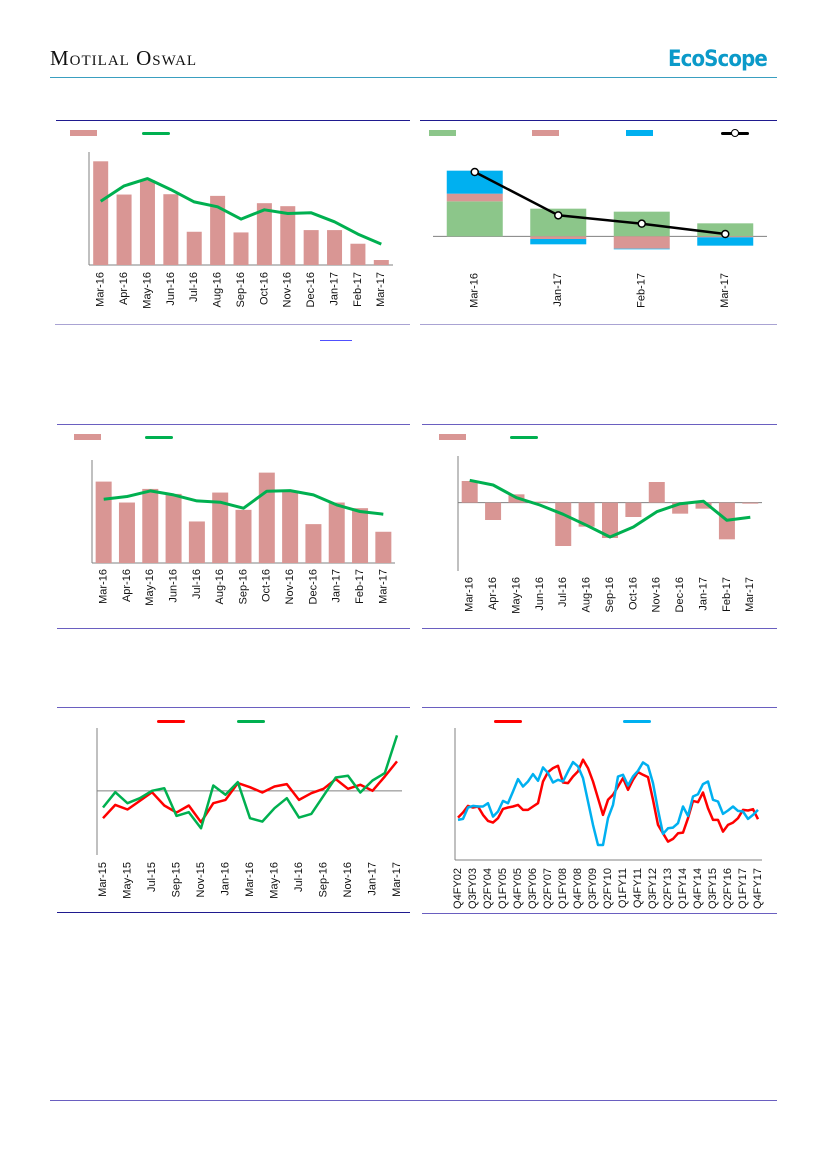 This screenshot has width=827, height=1169. Describe the element at coordinates (533, 888) in the screenshot. I see `x-tick-label: Q3FY06` at that location.